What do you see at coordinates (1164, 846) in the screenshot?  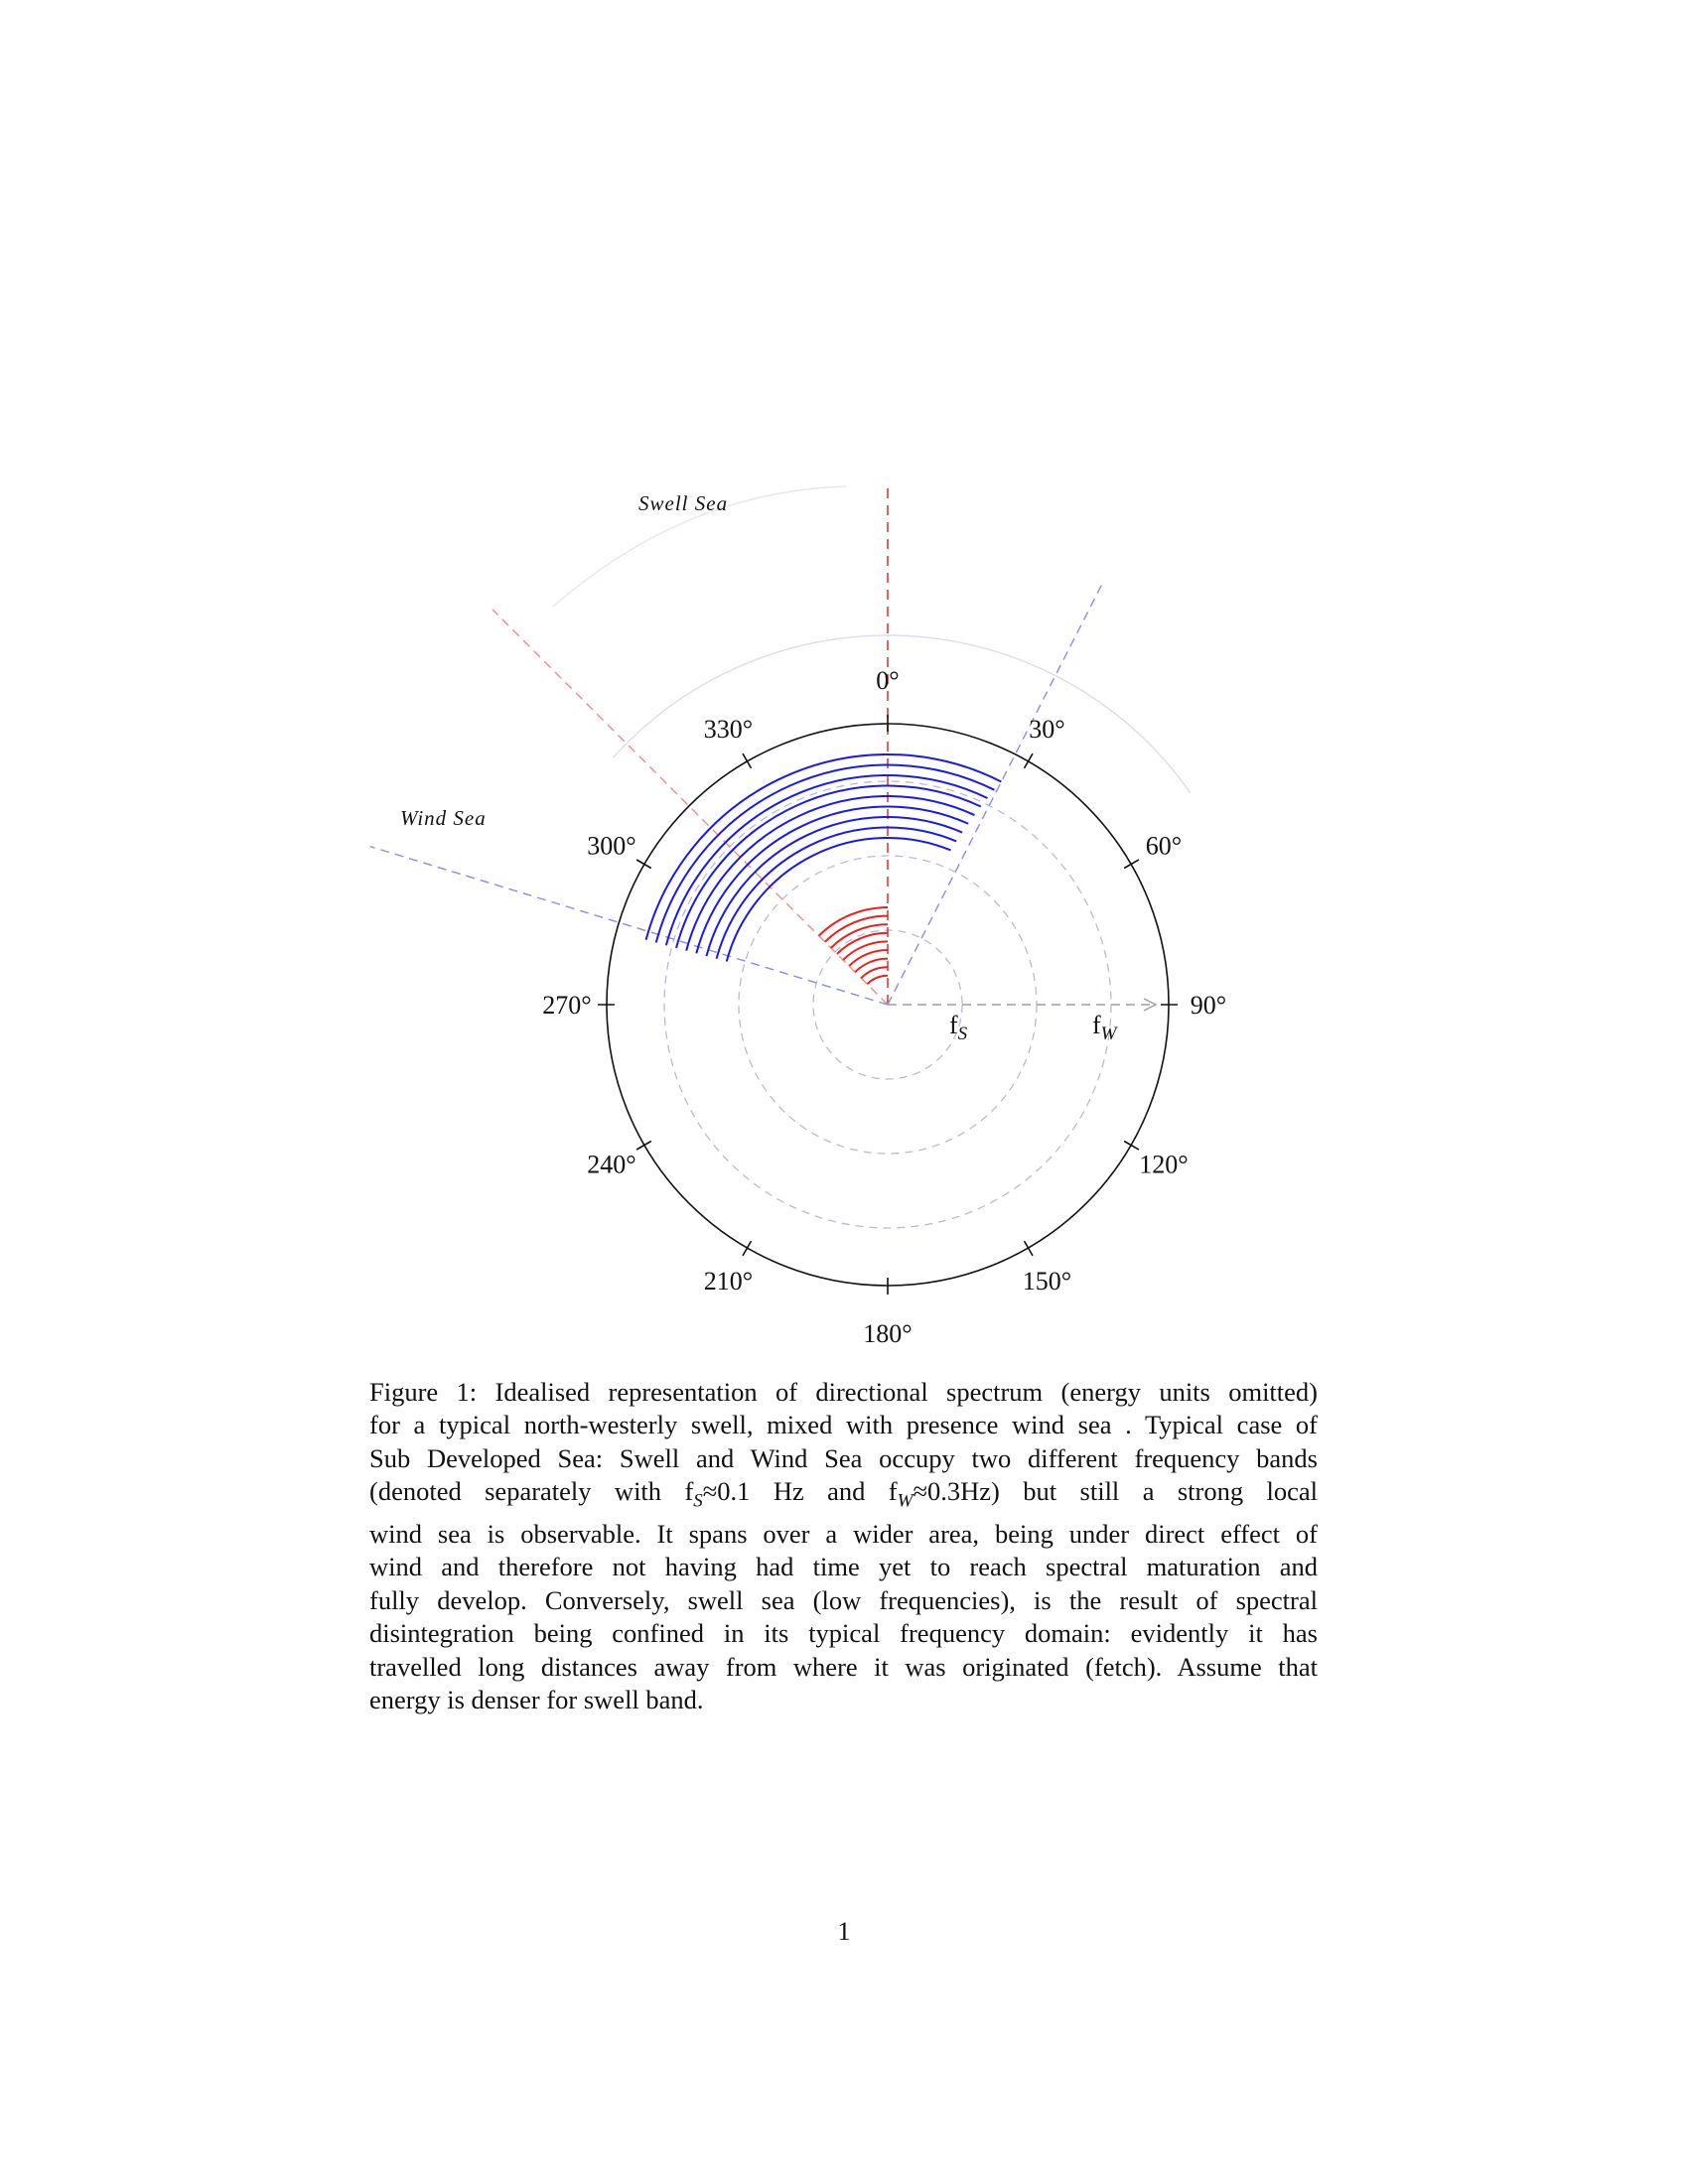 I see `compass-label: 60°` at bounding box center [1164, 846].